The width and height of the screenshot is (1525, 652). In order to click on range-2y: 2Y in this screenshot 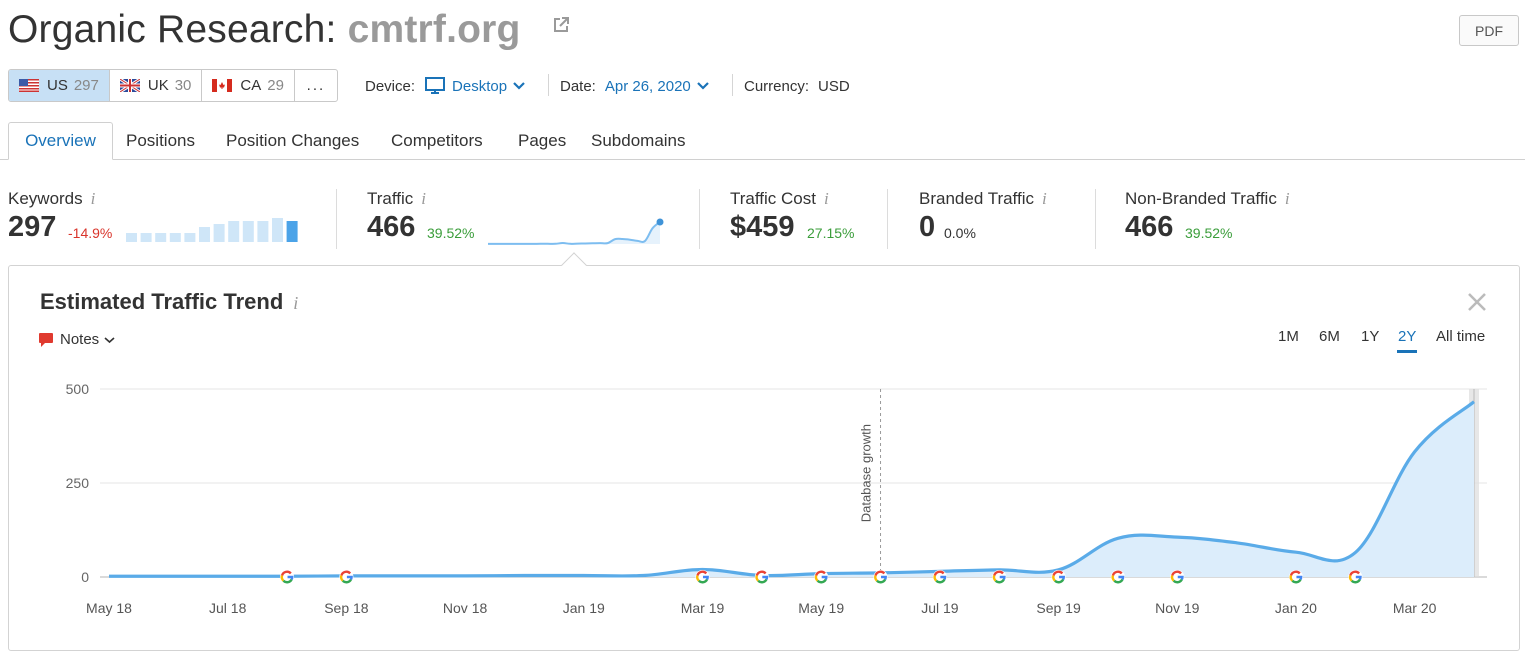, I will do `click(1407, 336)`.